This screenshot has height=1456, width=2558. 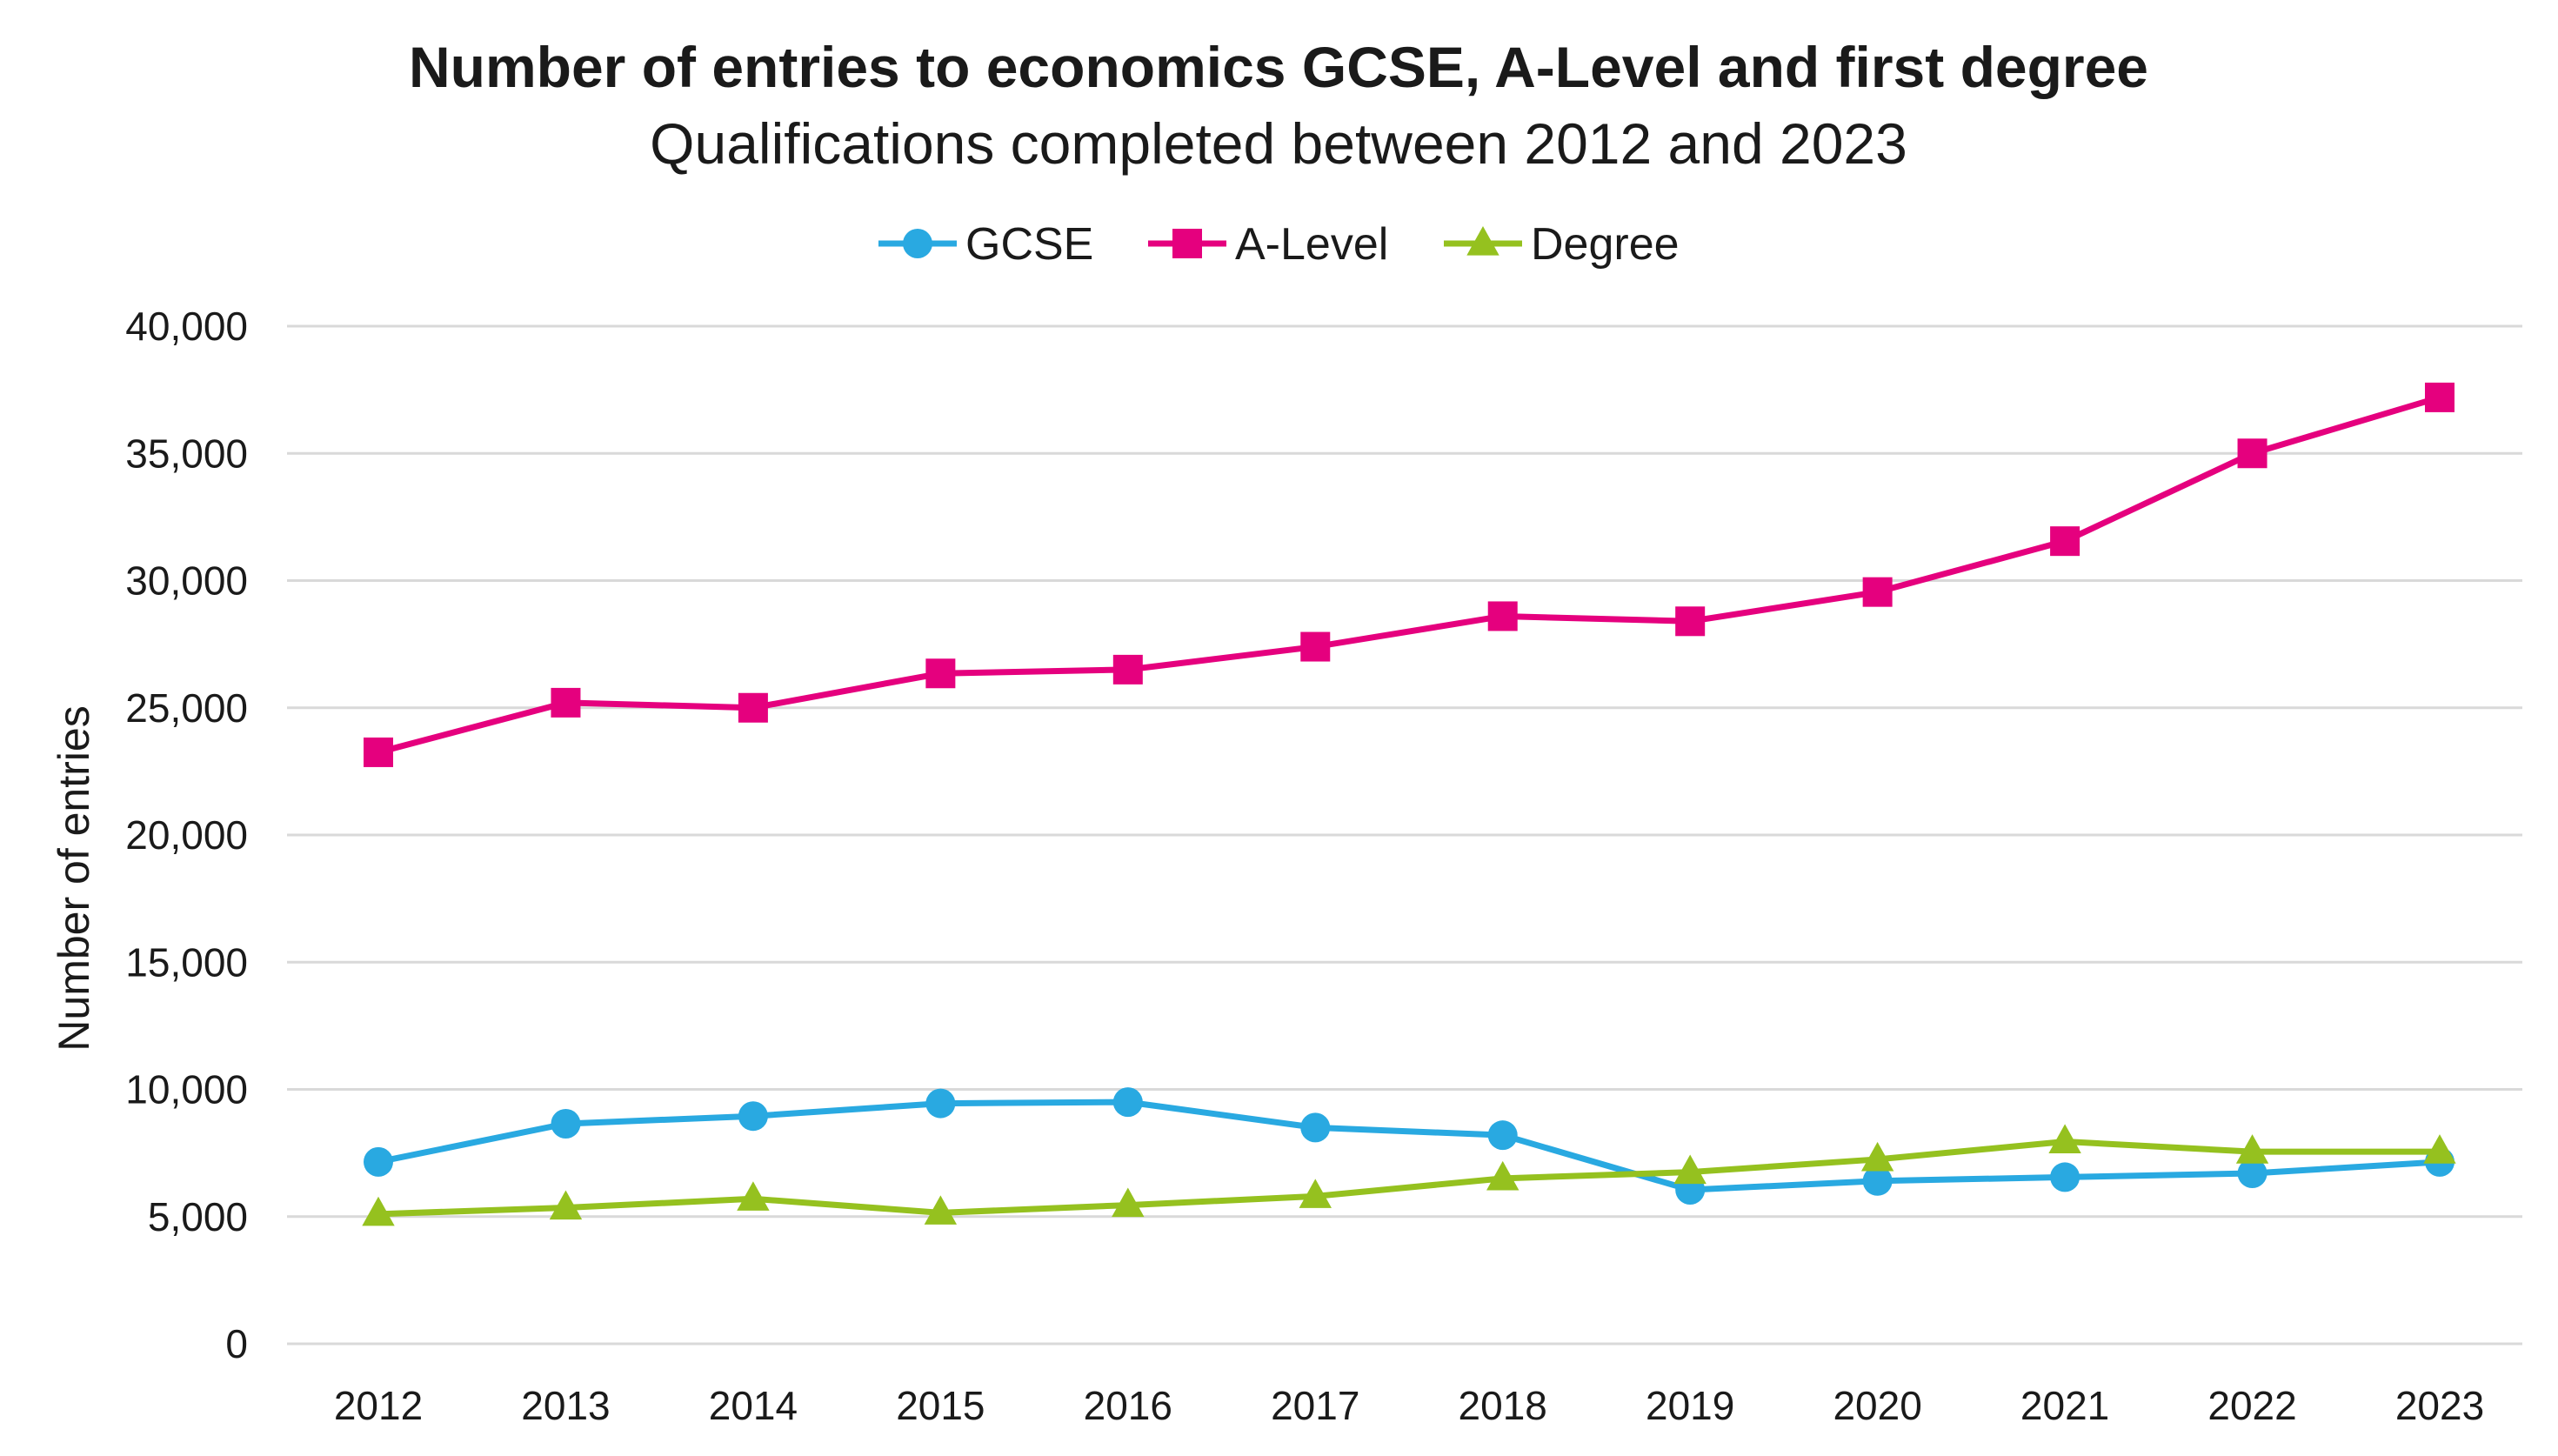 What do you see at coordinates (1029, 244) in the screenshot?
I see `legend-label: GCSE` at bounding box center [1029, 244].